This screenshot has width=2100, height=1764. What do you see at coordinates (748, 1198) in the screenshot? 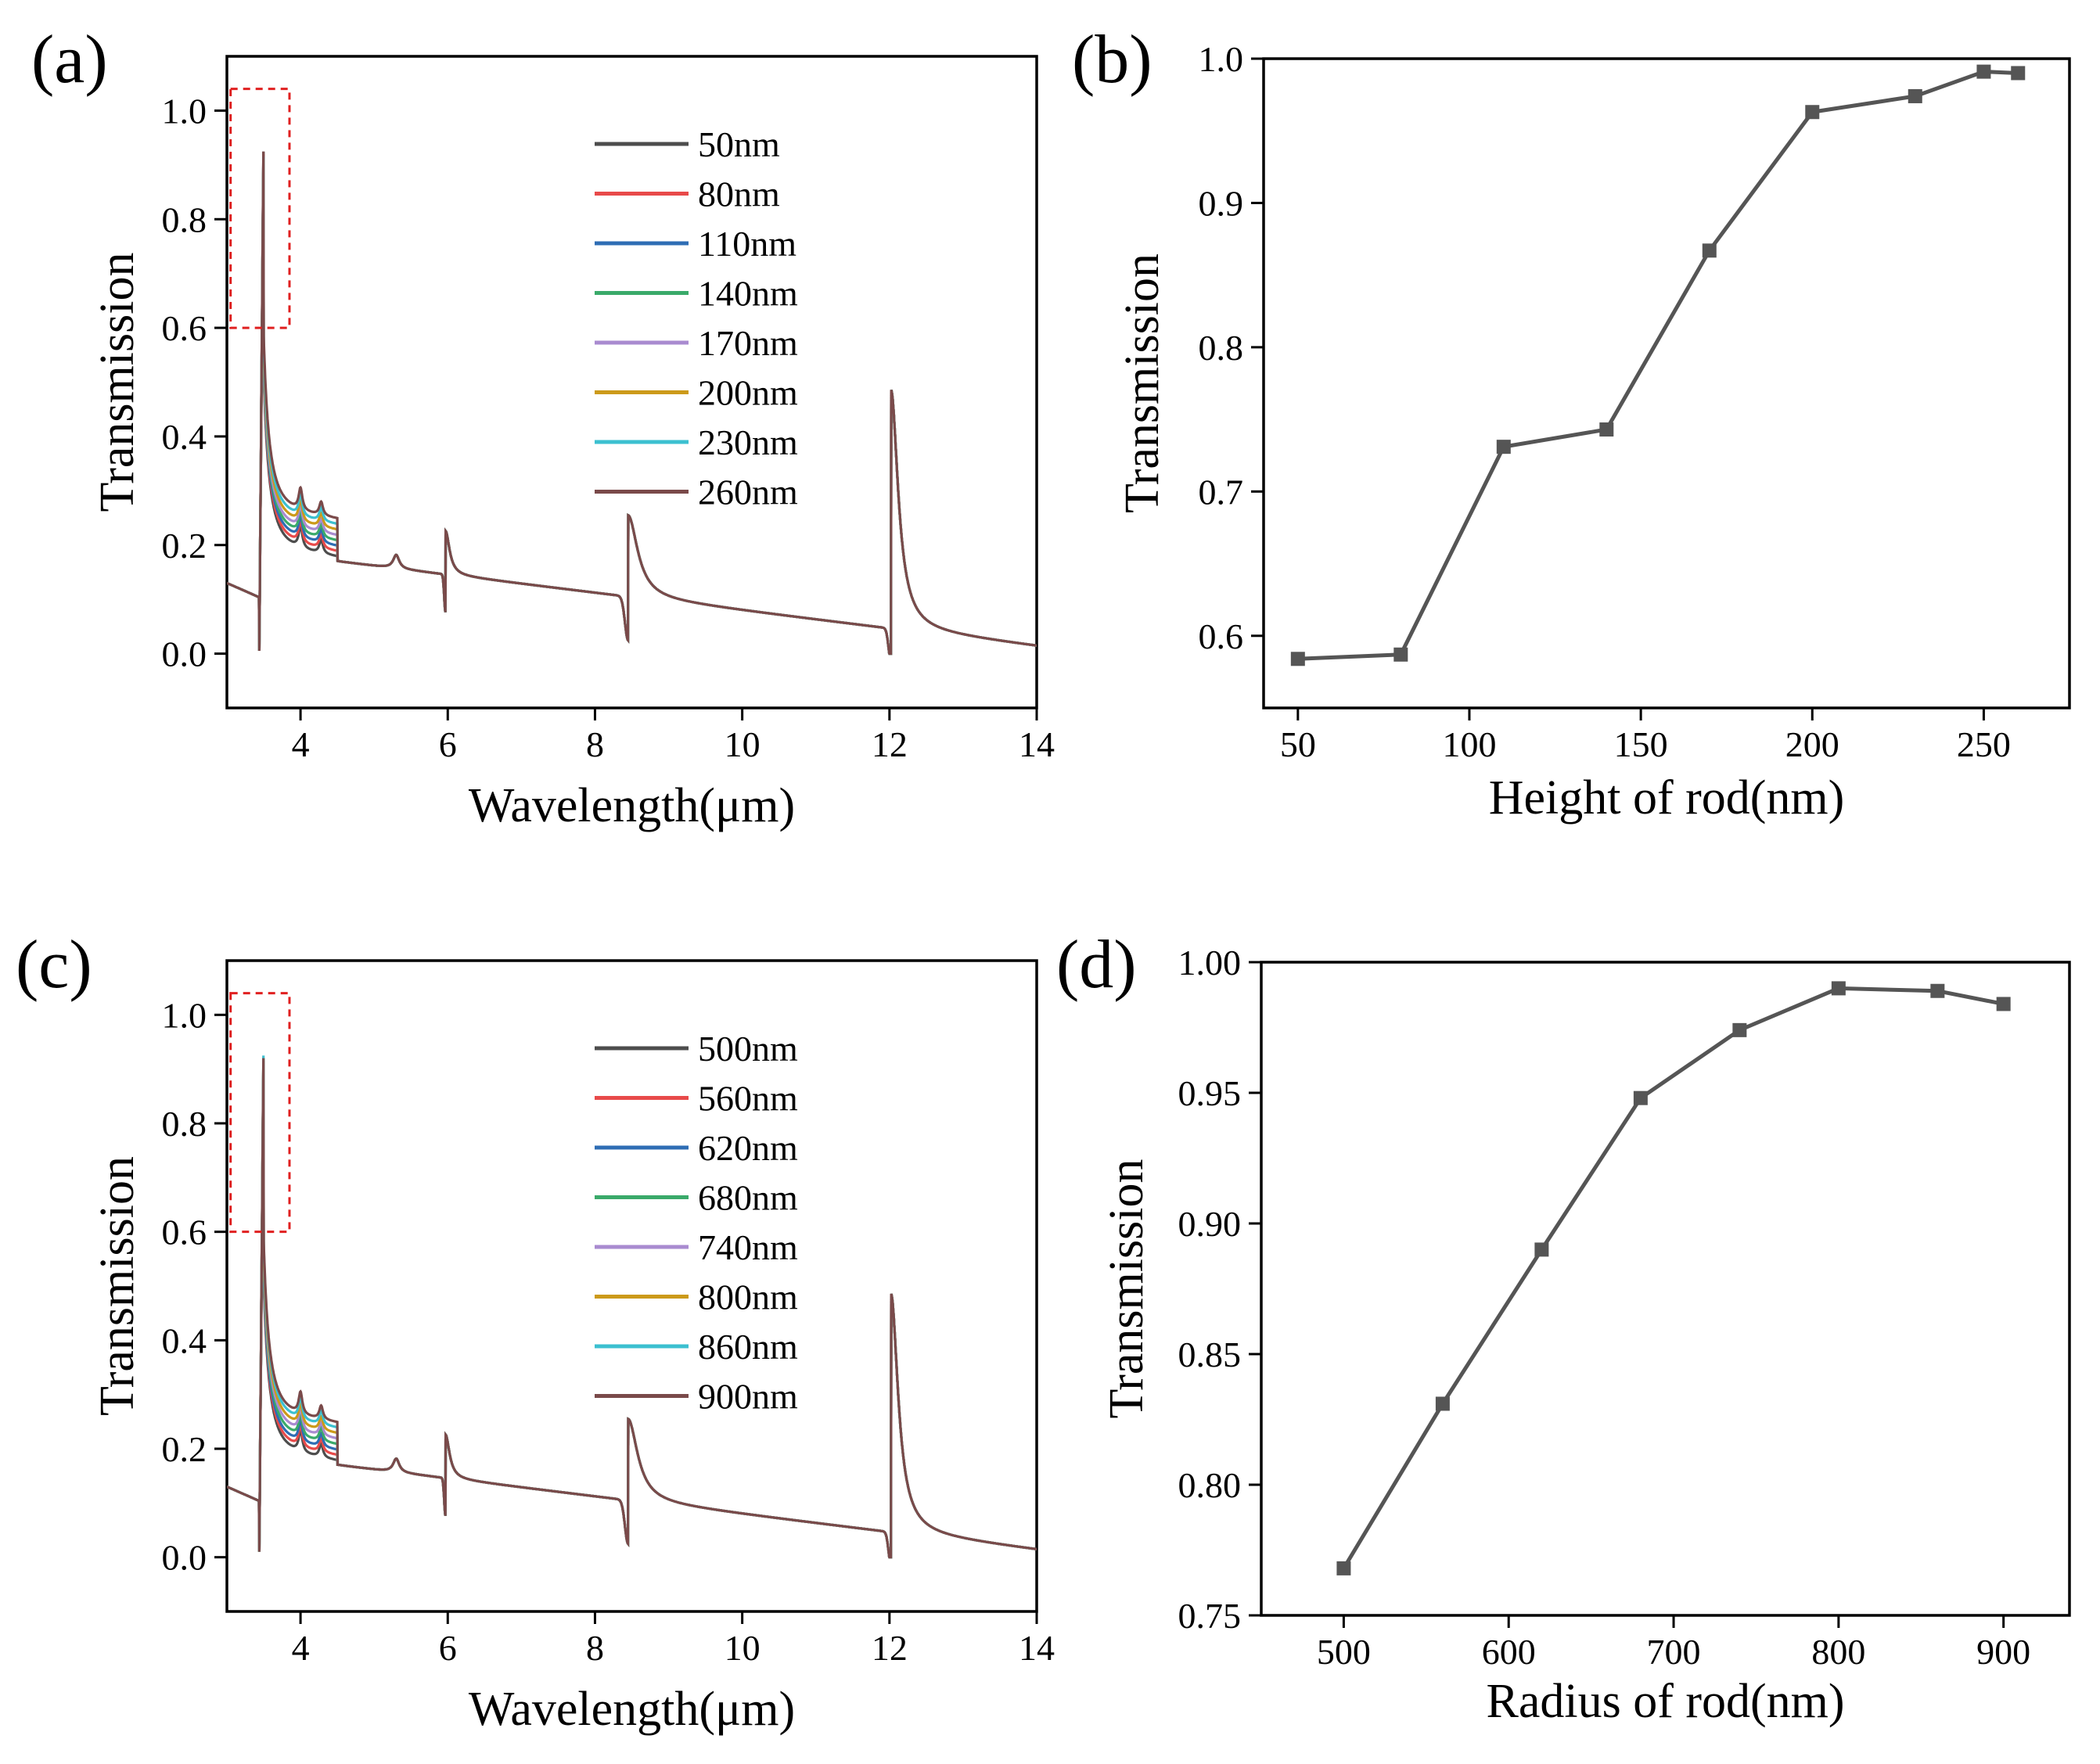
I see `legend-entry: 680nm` at bounding box center [748, 1198].